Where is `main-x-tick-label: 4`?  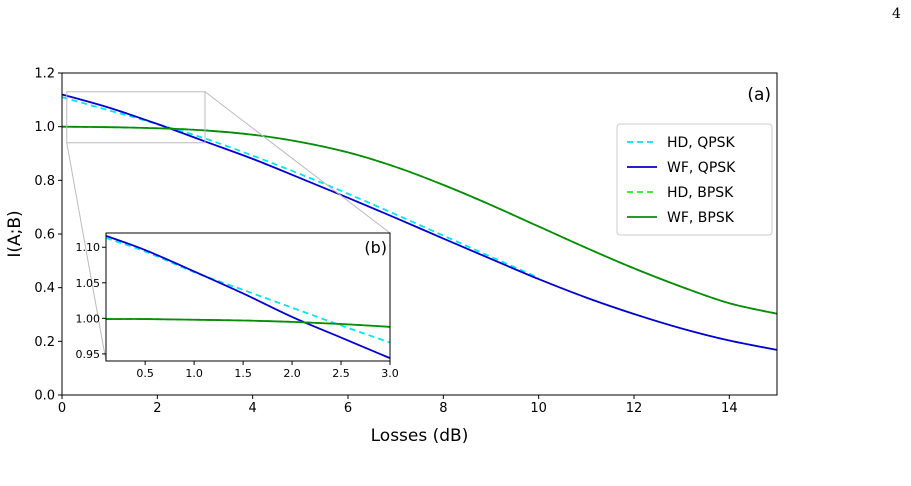 main-x-tick-label: 4 is located at coordinates (253, 408).